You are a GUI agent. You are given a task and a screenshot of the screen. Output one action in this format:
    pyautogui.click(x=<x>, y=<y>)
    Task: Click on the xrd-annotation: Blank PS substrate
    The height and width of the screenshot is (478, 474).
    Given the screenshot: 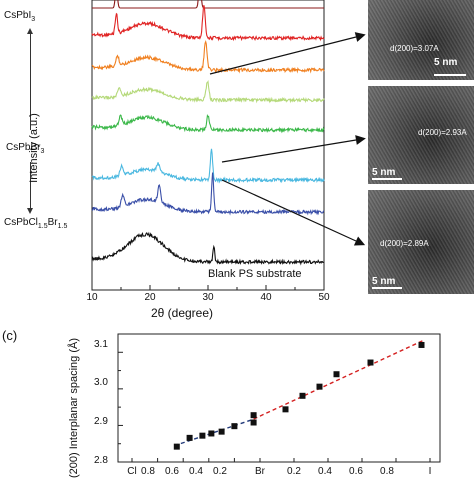 What is the action you would take?
    pyautogui.click(x=255, y=274)
    